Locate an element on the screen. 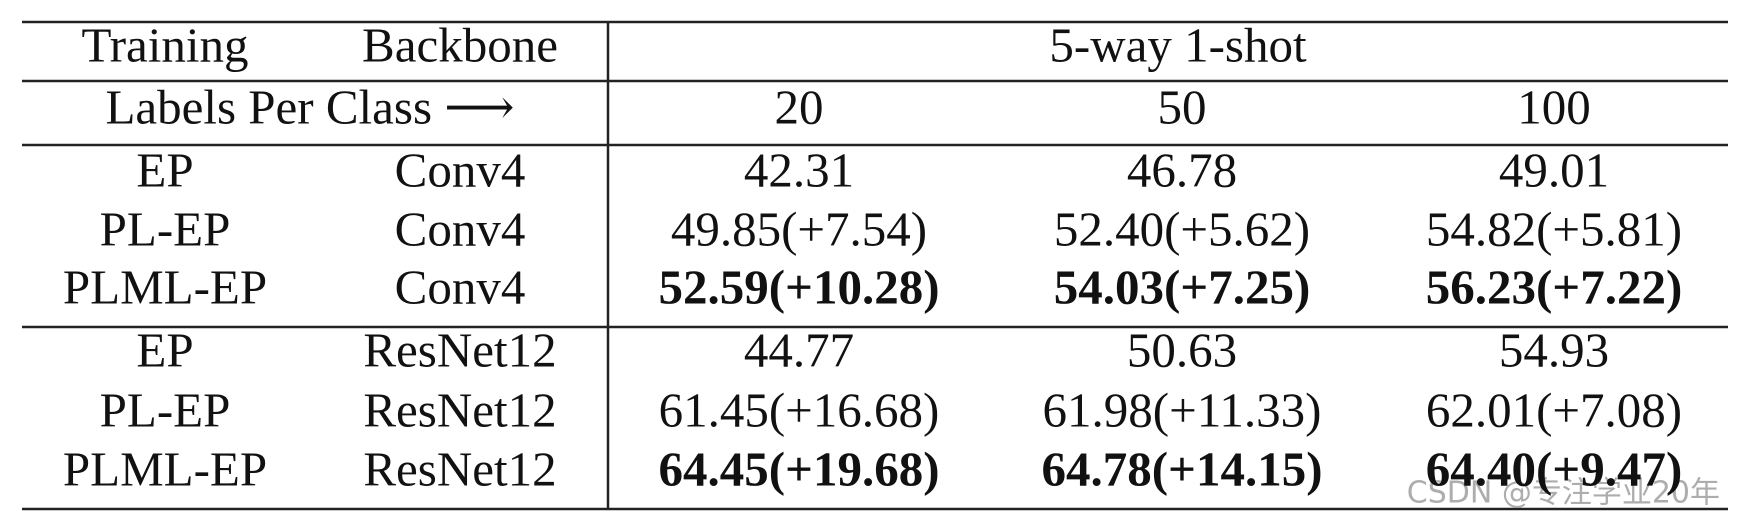  value-cell: 49.85(+7.54) is located at coordinates (799, 228).